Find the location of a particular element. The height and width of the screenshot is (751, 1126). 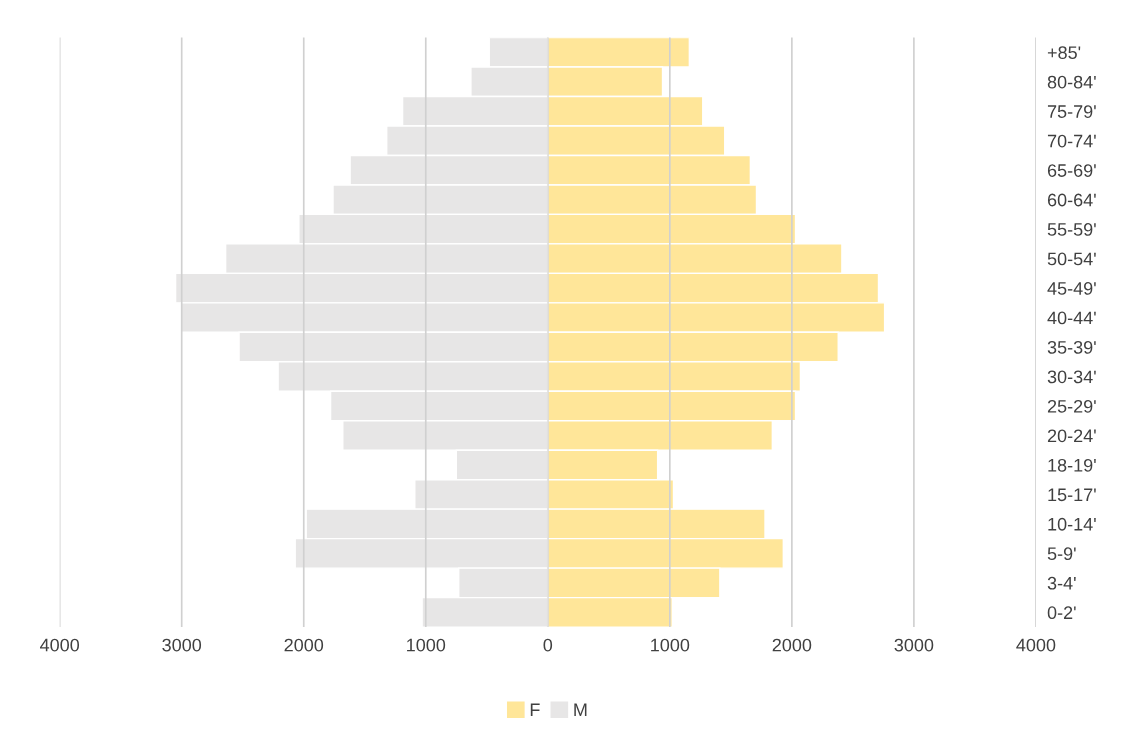

y-tick-label: 80-84' is located at coordinates (1071, 82).